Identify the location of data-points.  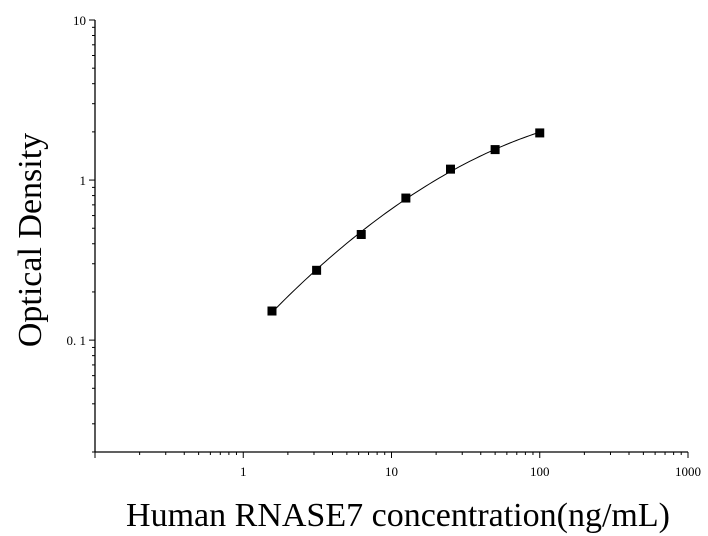
(406, 222).